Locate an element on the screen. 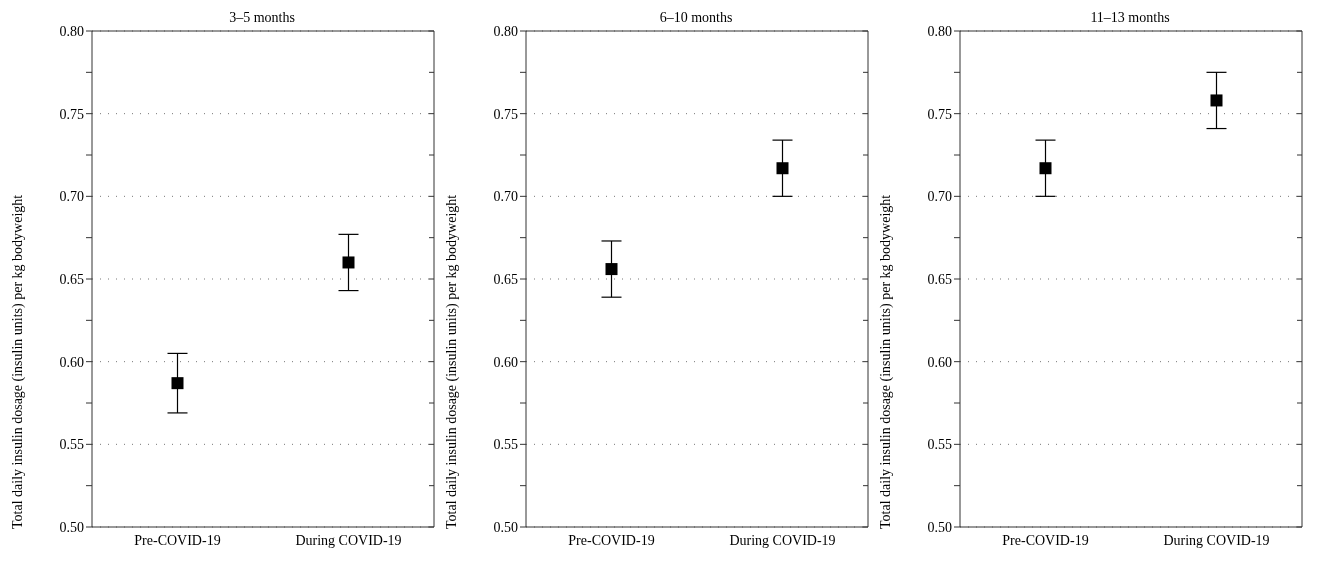 The height and width of the screenshot is (561, 1320). chart-title: 11–13 months is located at coordinates (1130, 18).